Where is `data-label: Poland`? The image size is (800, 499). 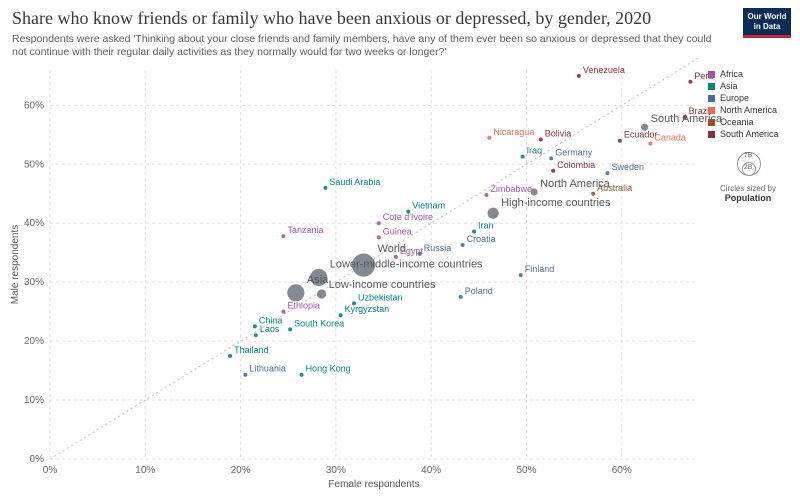 data-label: Poland is located at coordinates (479, 291).